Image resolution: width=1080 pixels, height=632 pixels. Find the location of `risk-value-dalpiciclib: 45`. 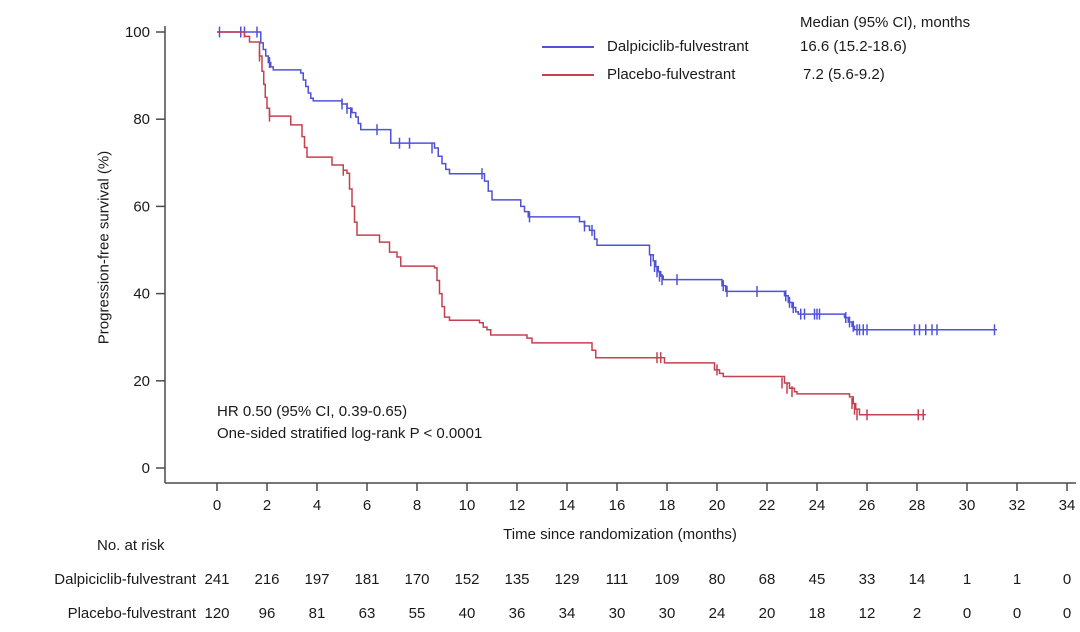

risk-value-dalpiciclib: 45 is located at coordinates (817, 579).